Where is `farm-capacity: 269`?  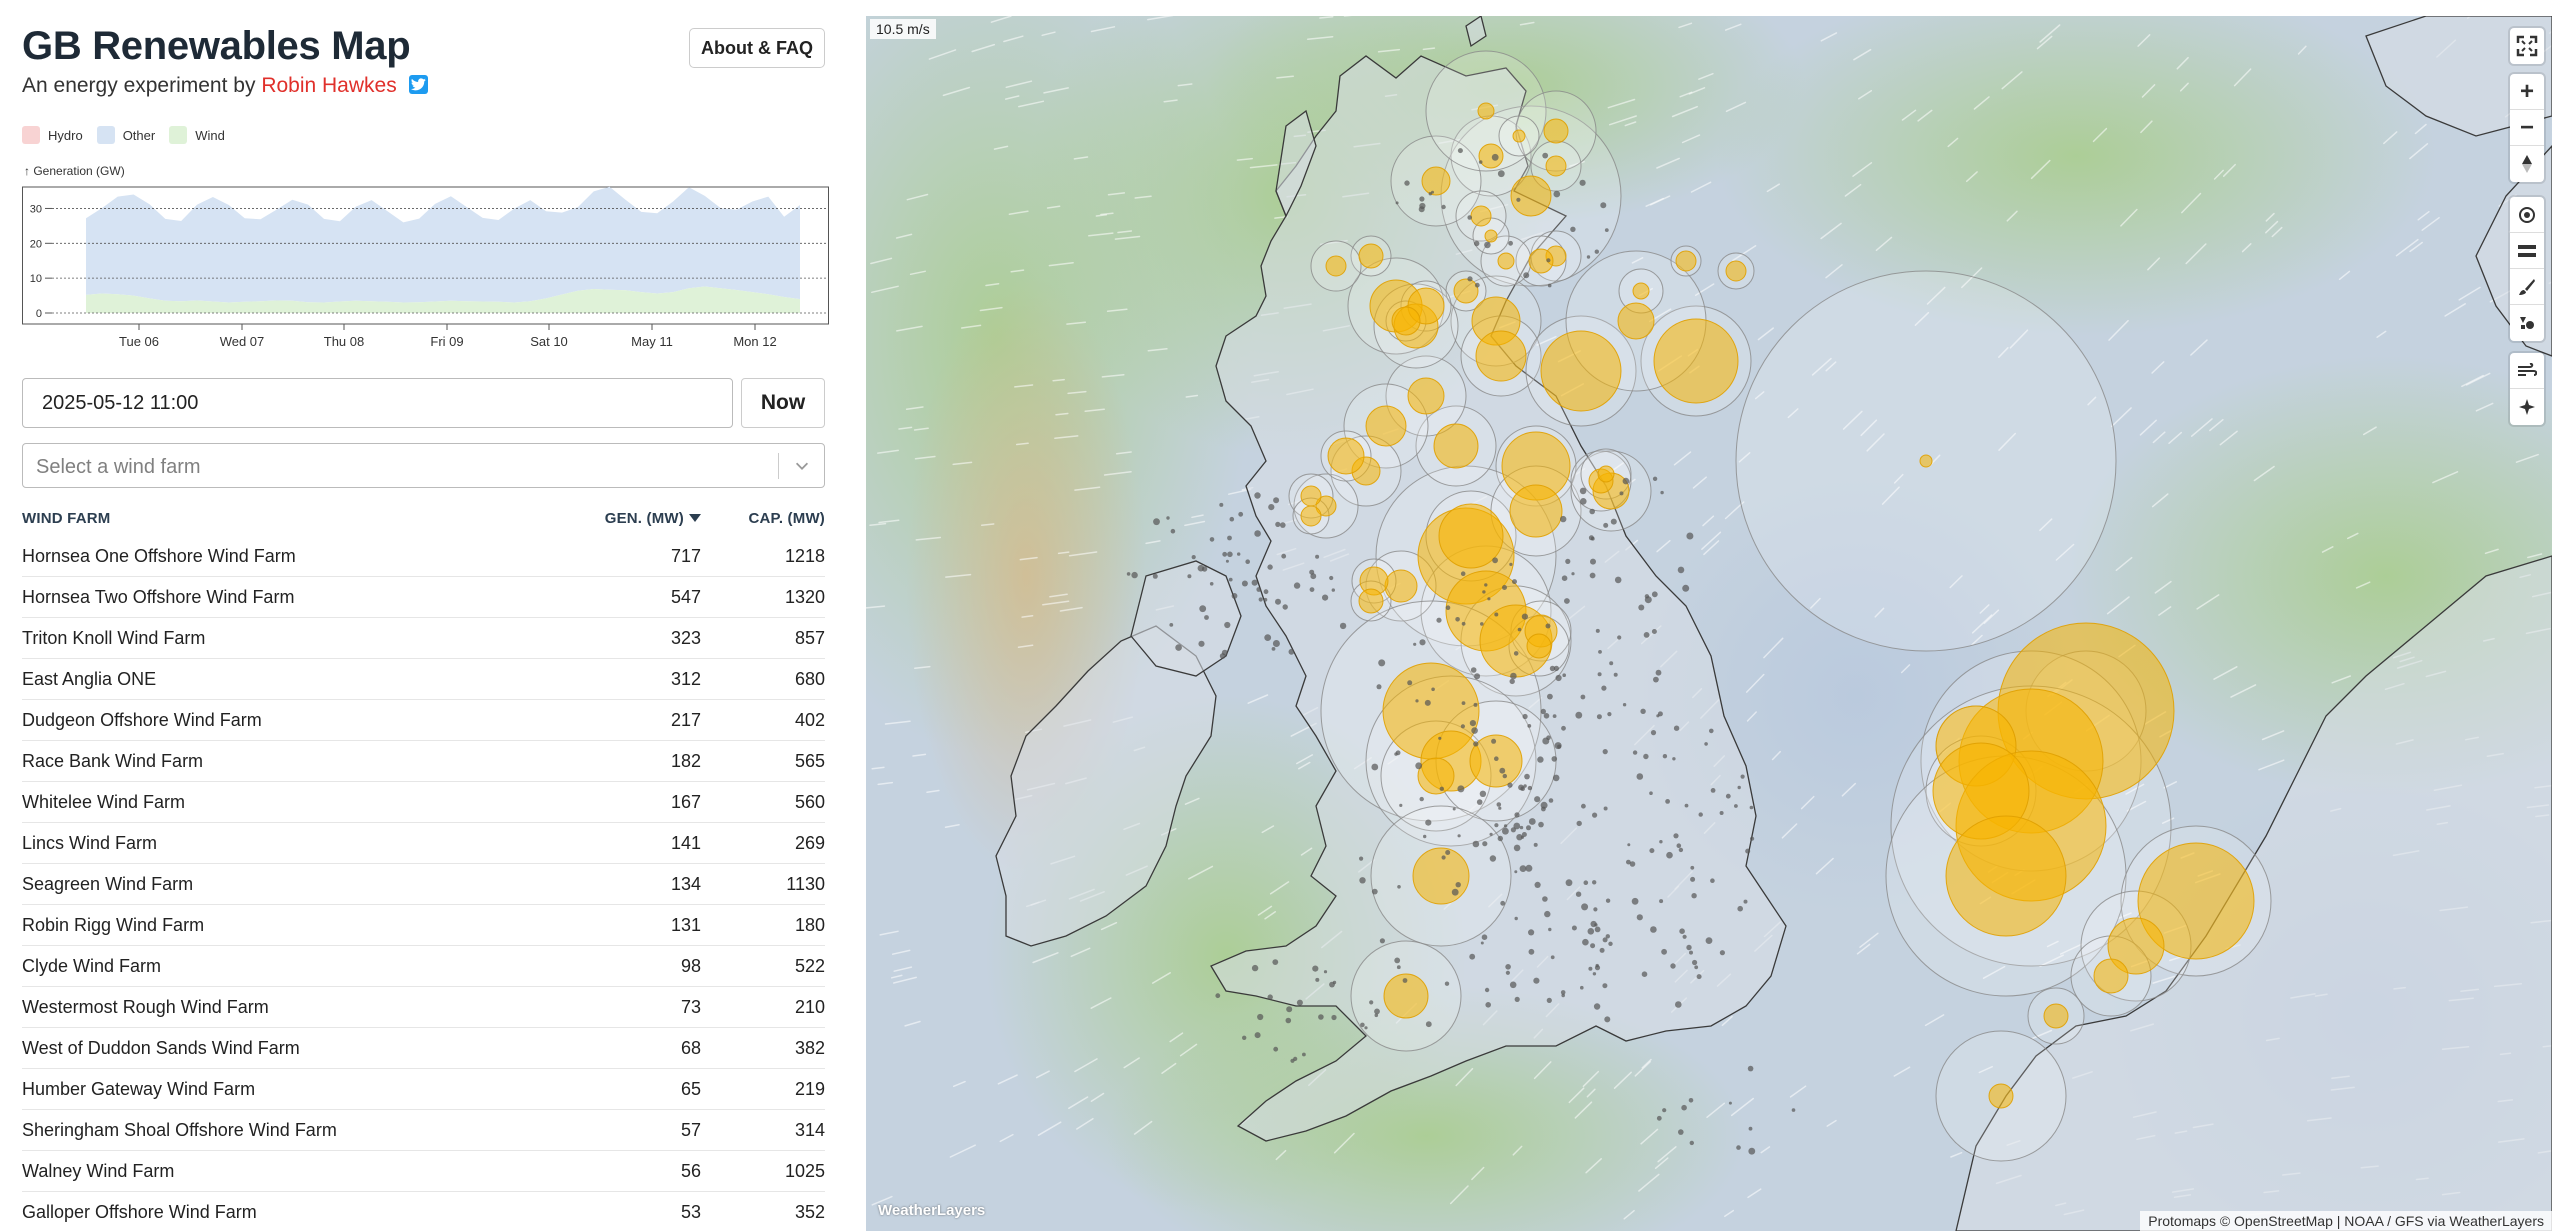 farm-capacity: 269 is located at coordinates (809, 843).